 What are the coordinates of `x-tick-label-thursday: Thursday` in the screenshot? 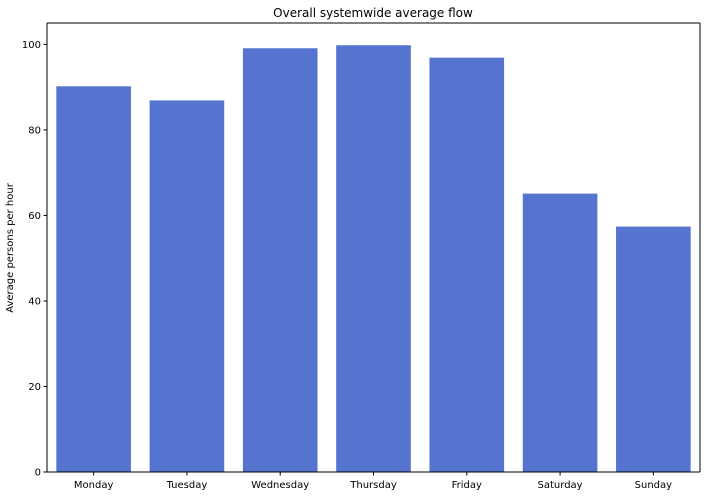 It's located at (373, 485).